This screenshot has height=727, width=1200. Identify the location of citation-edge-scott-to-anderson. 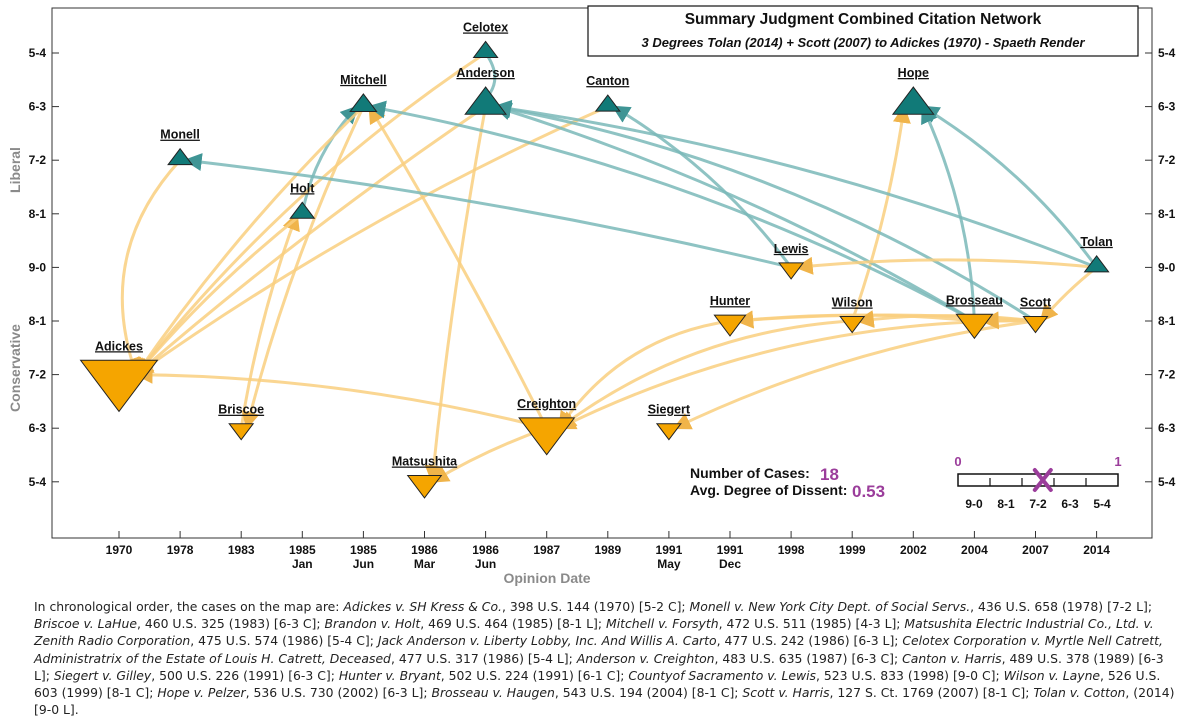
(765, 211).